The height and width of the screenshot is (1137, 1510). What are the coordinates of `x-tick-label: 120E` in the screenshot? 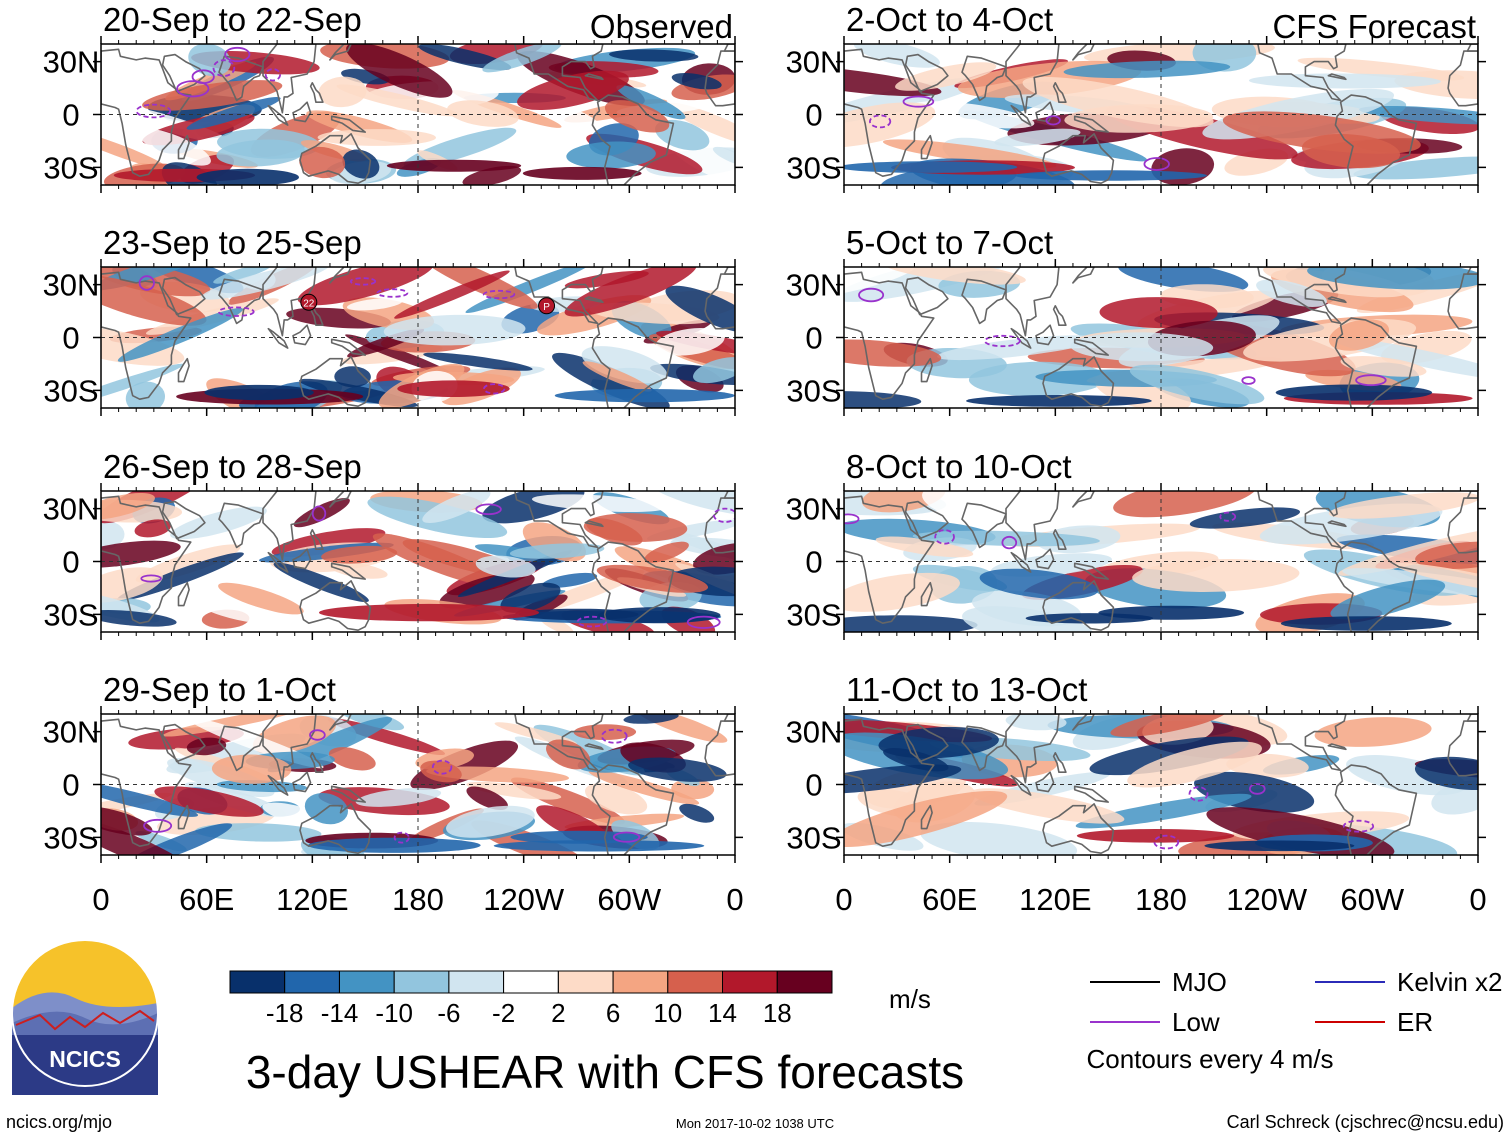 It's located at (312, 899).